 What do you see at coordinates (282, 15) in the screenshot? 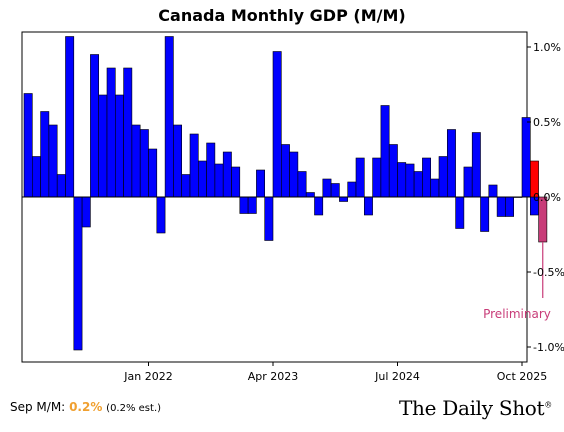
I see `chart-title: Canada Monthly GDP (M/M)` at bounding box center [282, 15].